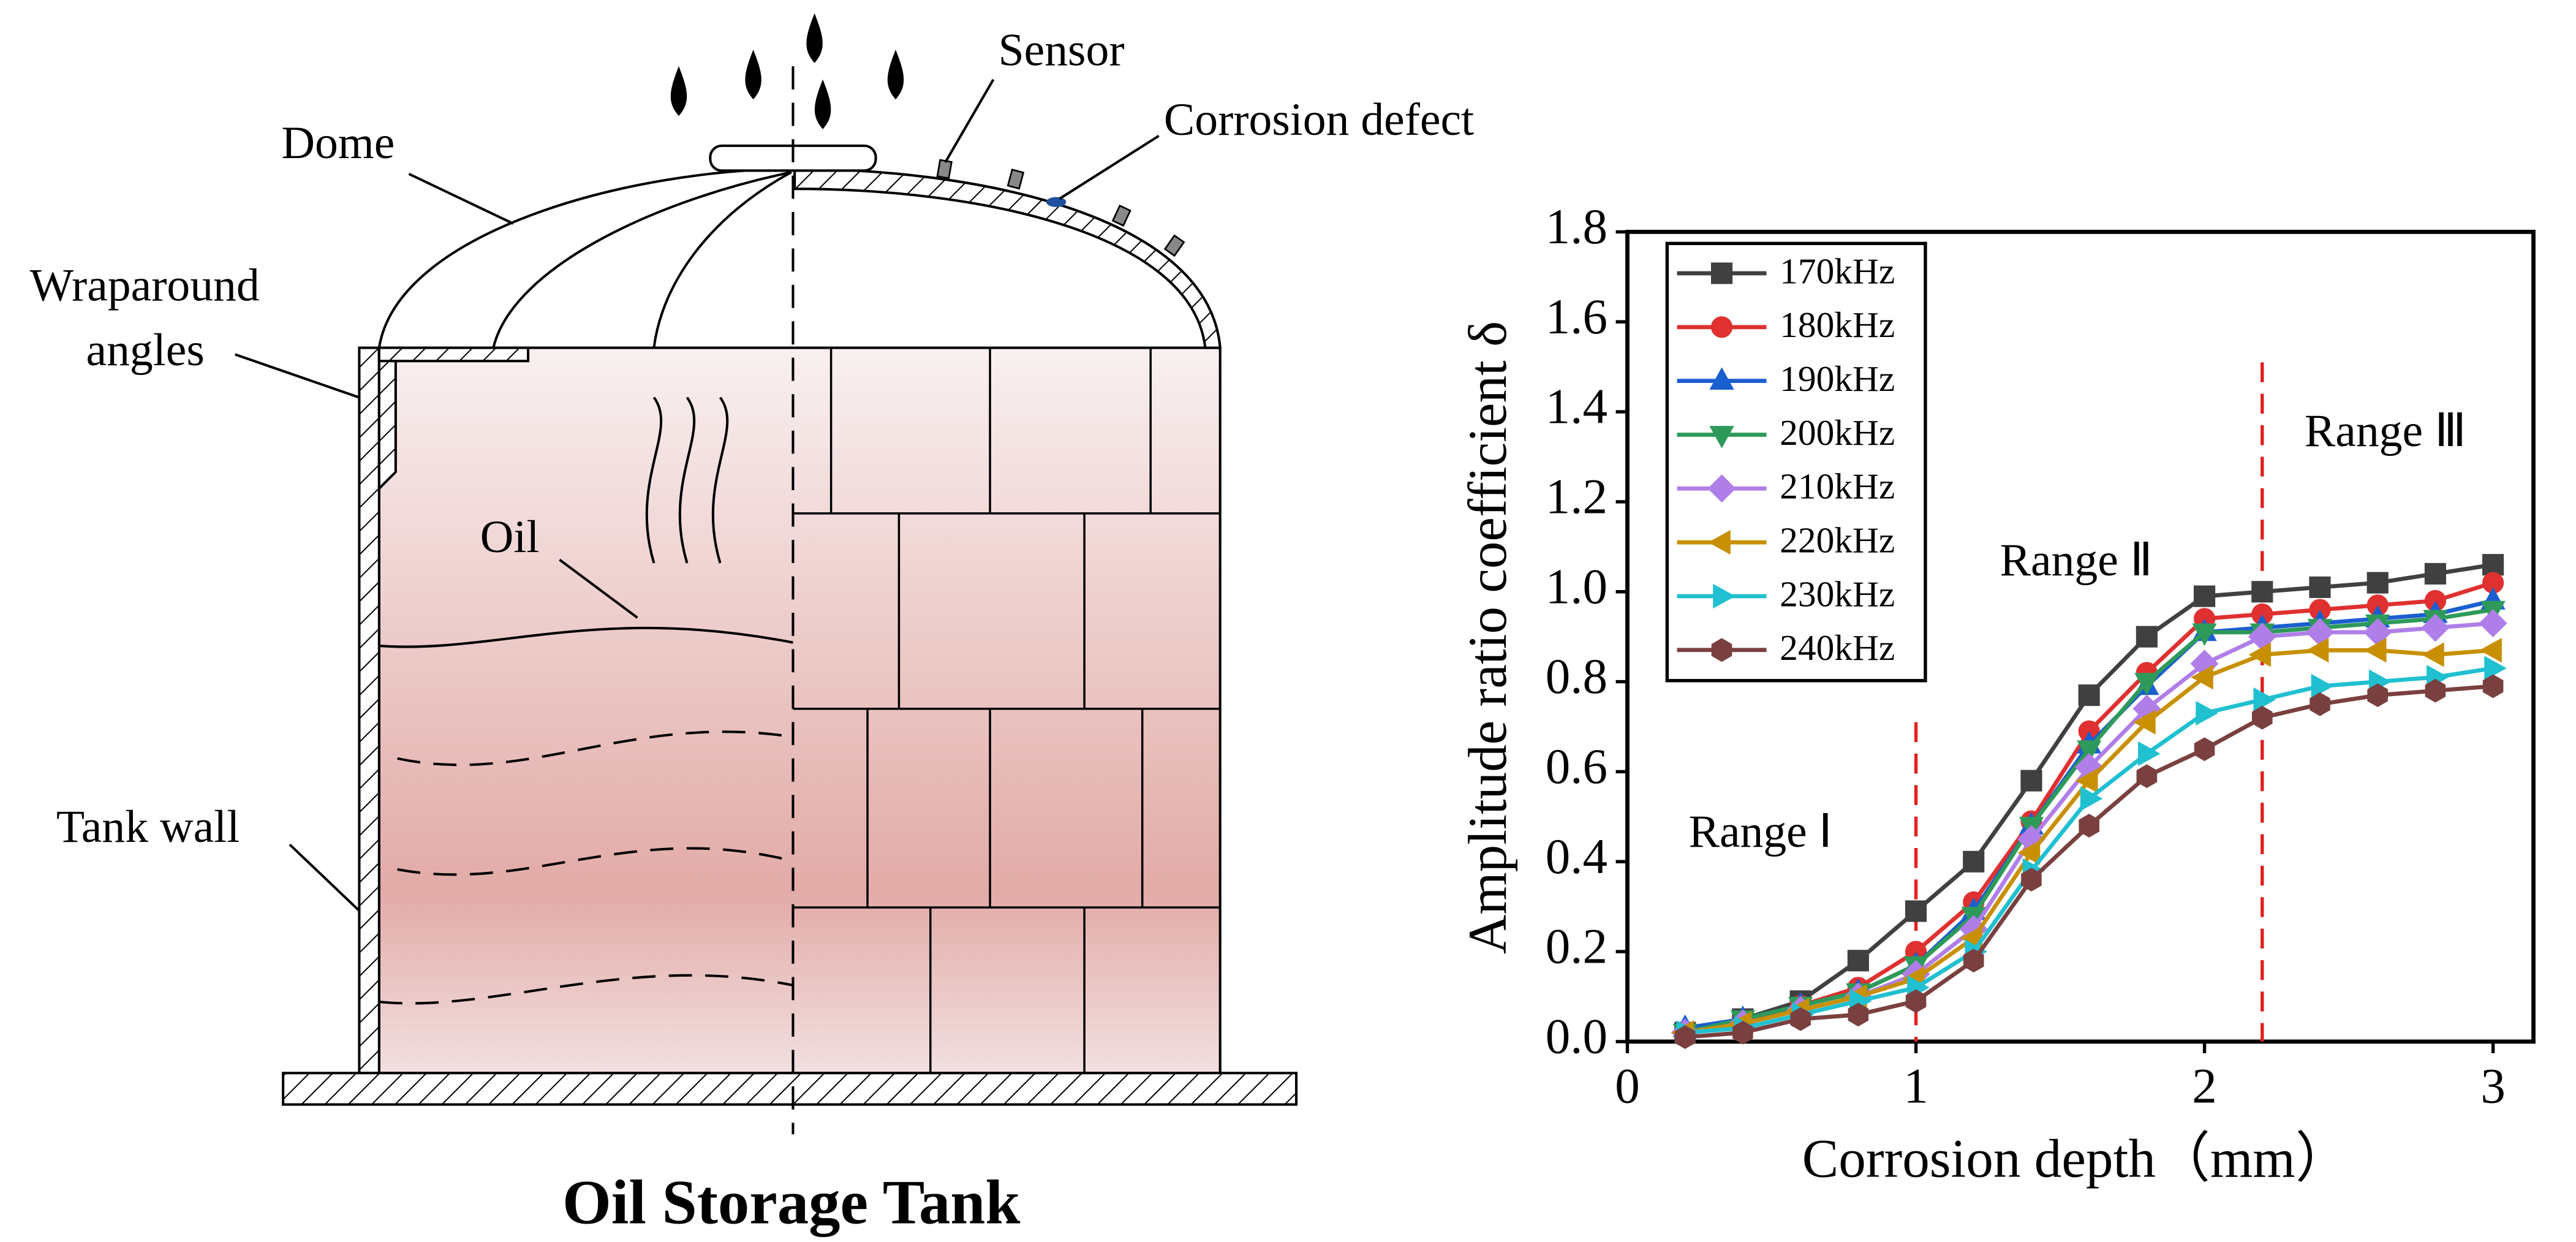 This screenshot has height=1242, width=2576. I want to click on oil-surface, so click(586, 637).